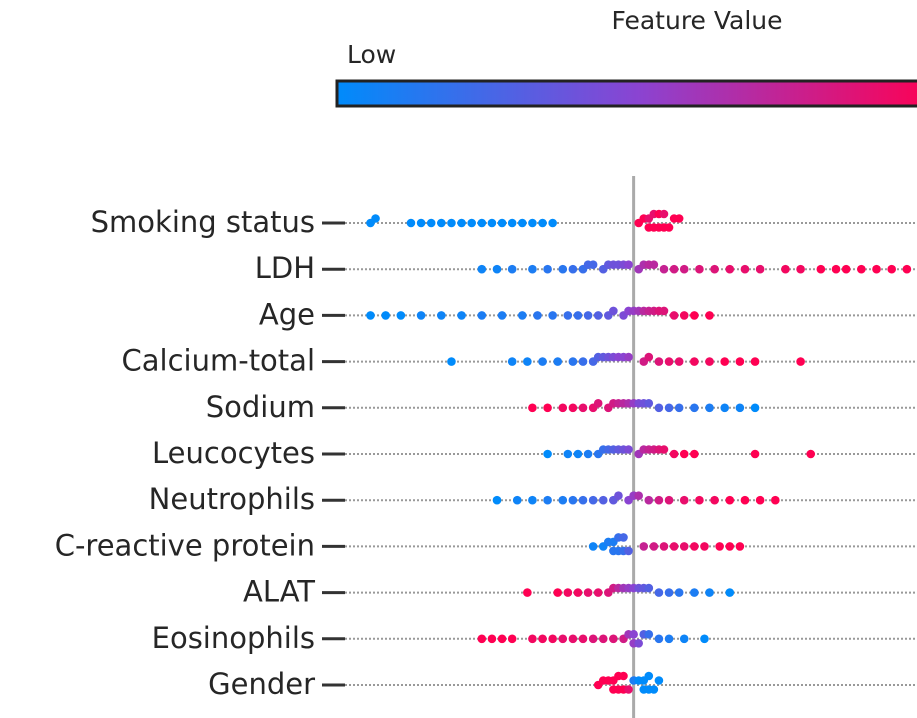 The image size is (917, 718). I want to click on feature-label: Age, so click(287, 314).